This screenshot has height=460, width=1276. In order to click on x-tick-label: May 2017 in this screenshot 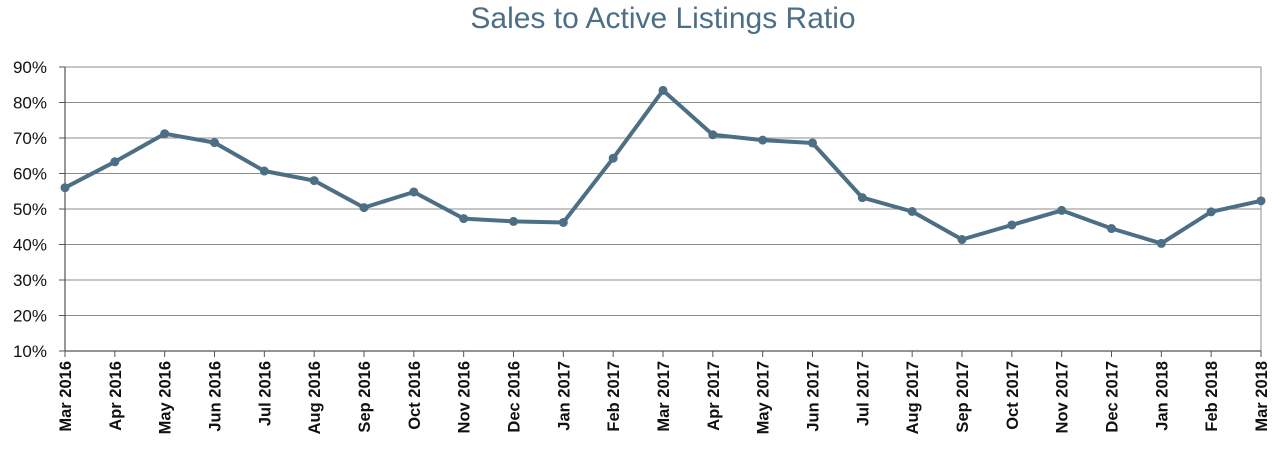, I will do `click(764, 397)`.